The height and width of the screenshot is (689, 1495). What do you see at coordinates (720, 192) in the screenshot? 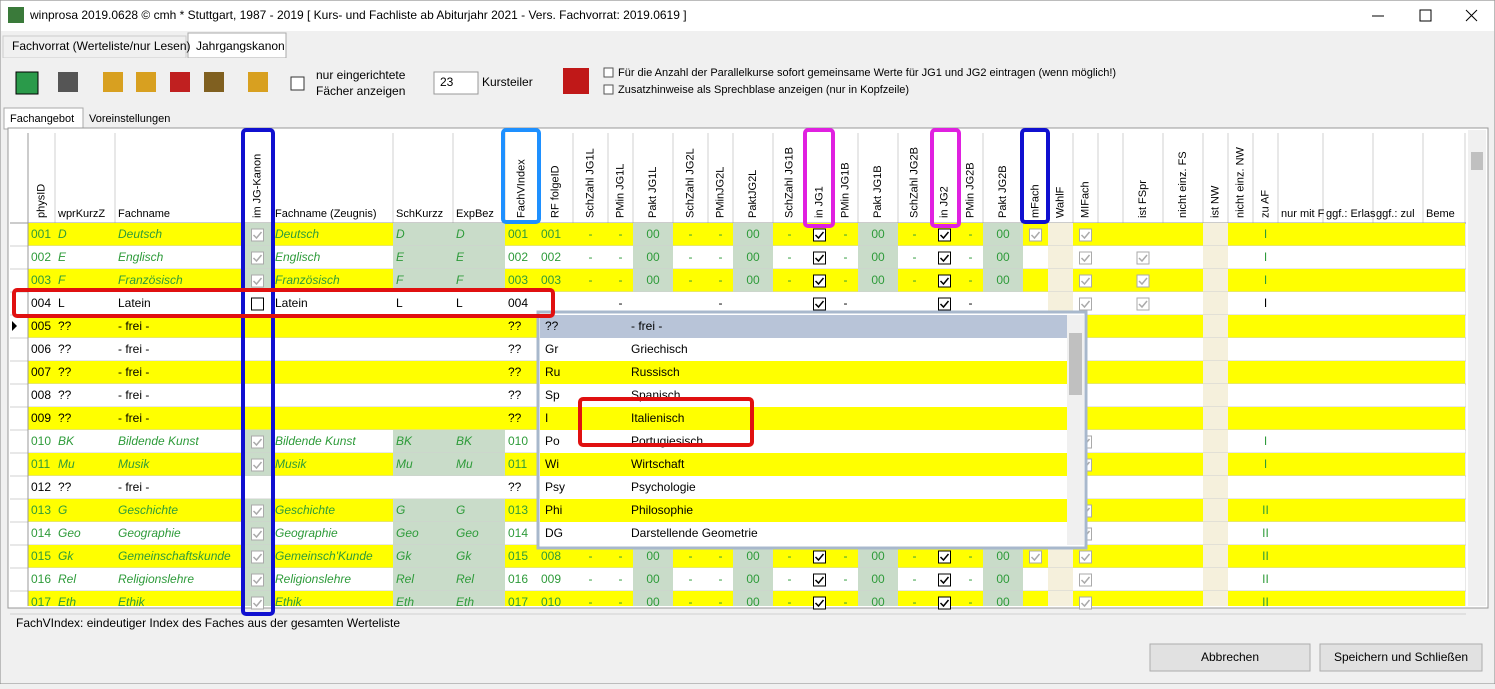
I see `column-header: PMinJG2L` at bounding box center [720, 192].